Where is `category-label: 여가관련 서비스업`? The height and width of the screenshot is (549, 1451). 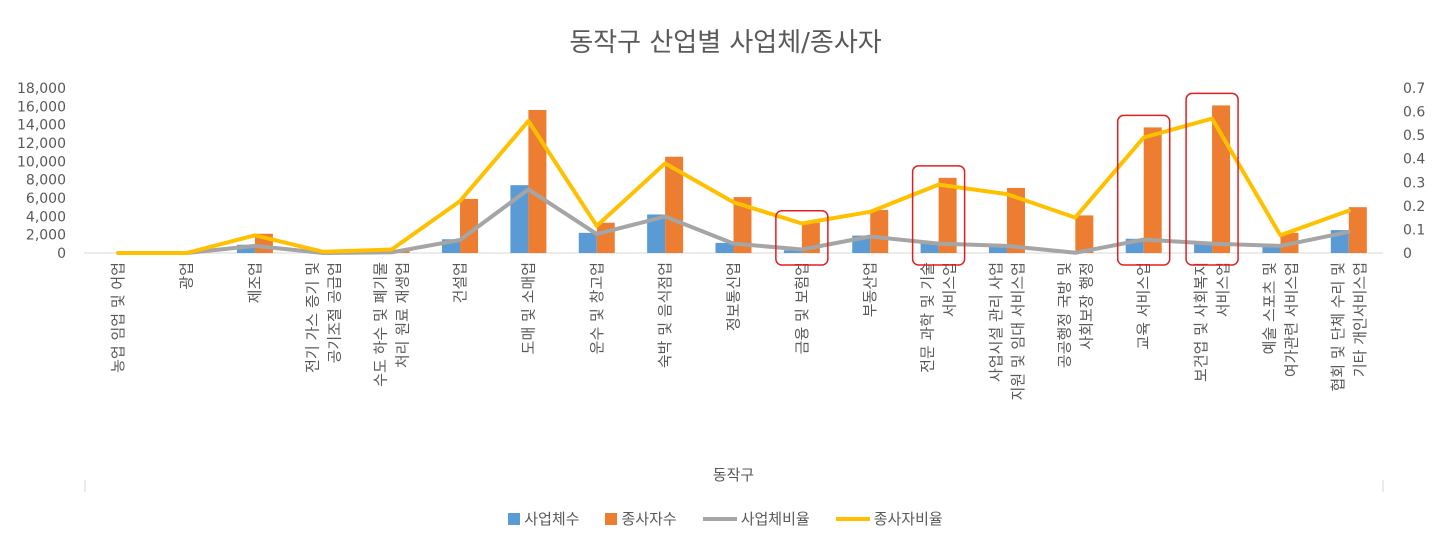 category-label: 여가관련 서비스업 is located at coordinates (1291, 319).